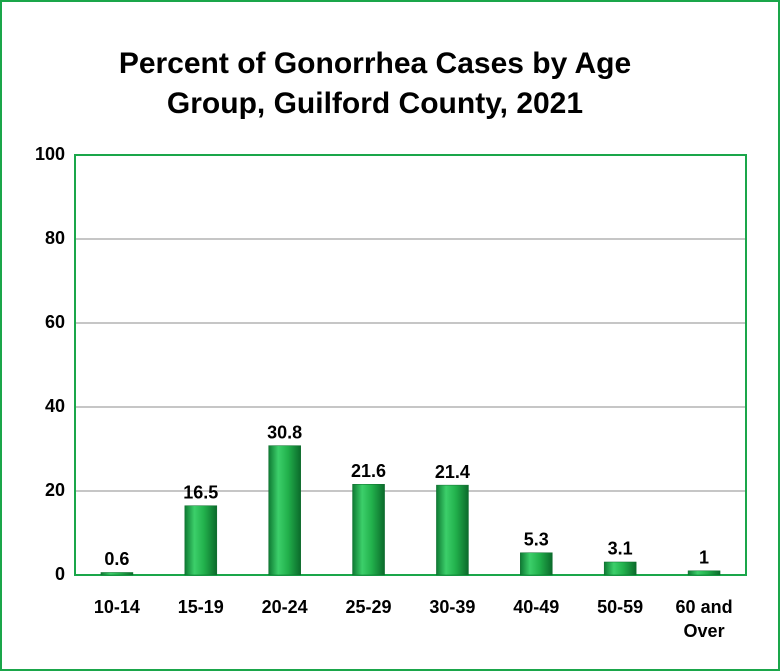  Describe the element at coordinates (50, 154) in the screenshot. I see `y-tick-label: 100` at that location.